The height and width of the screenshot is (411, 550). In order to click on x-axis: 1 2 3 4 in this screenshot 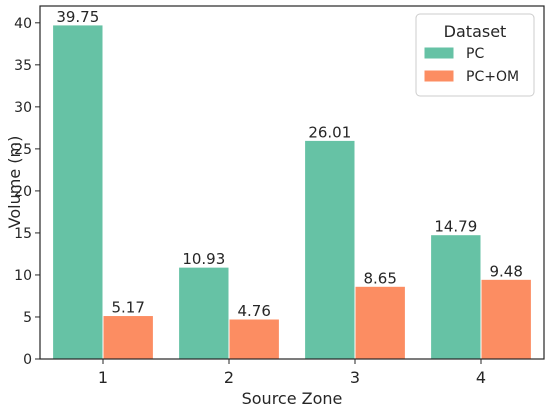, I will do `click(292, 373)`.